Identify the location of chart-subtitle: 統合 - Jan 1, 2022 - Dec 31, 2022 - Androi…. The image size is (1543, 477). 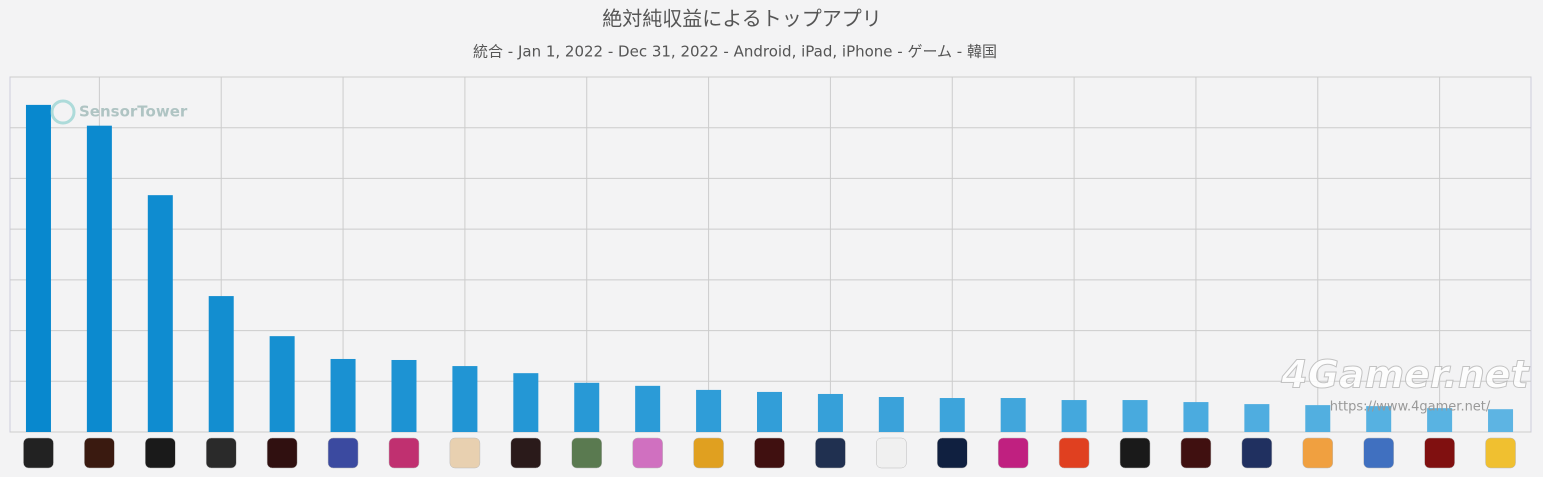
(735, 52).